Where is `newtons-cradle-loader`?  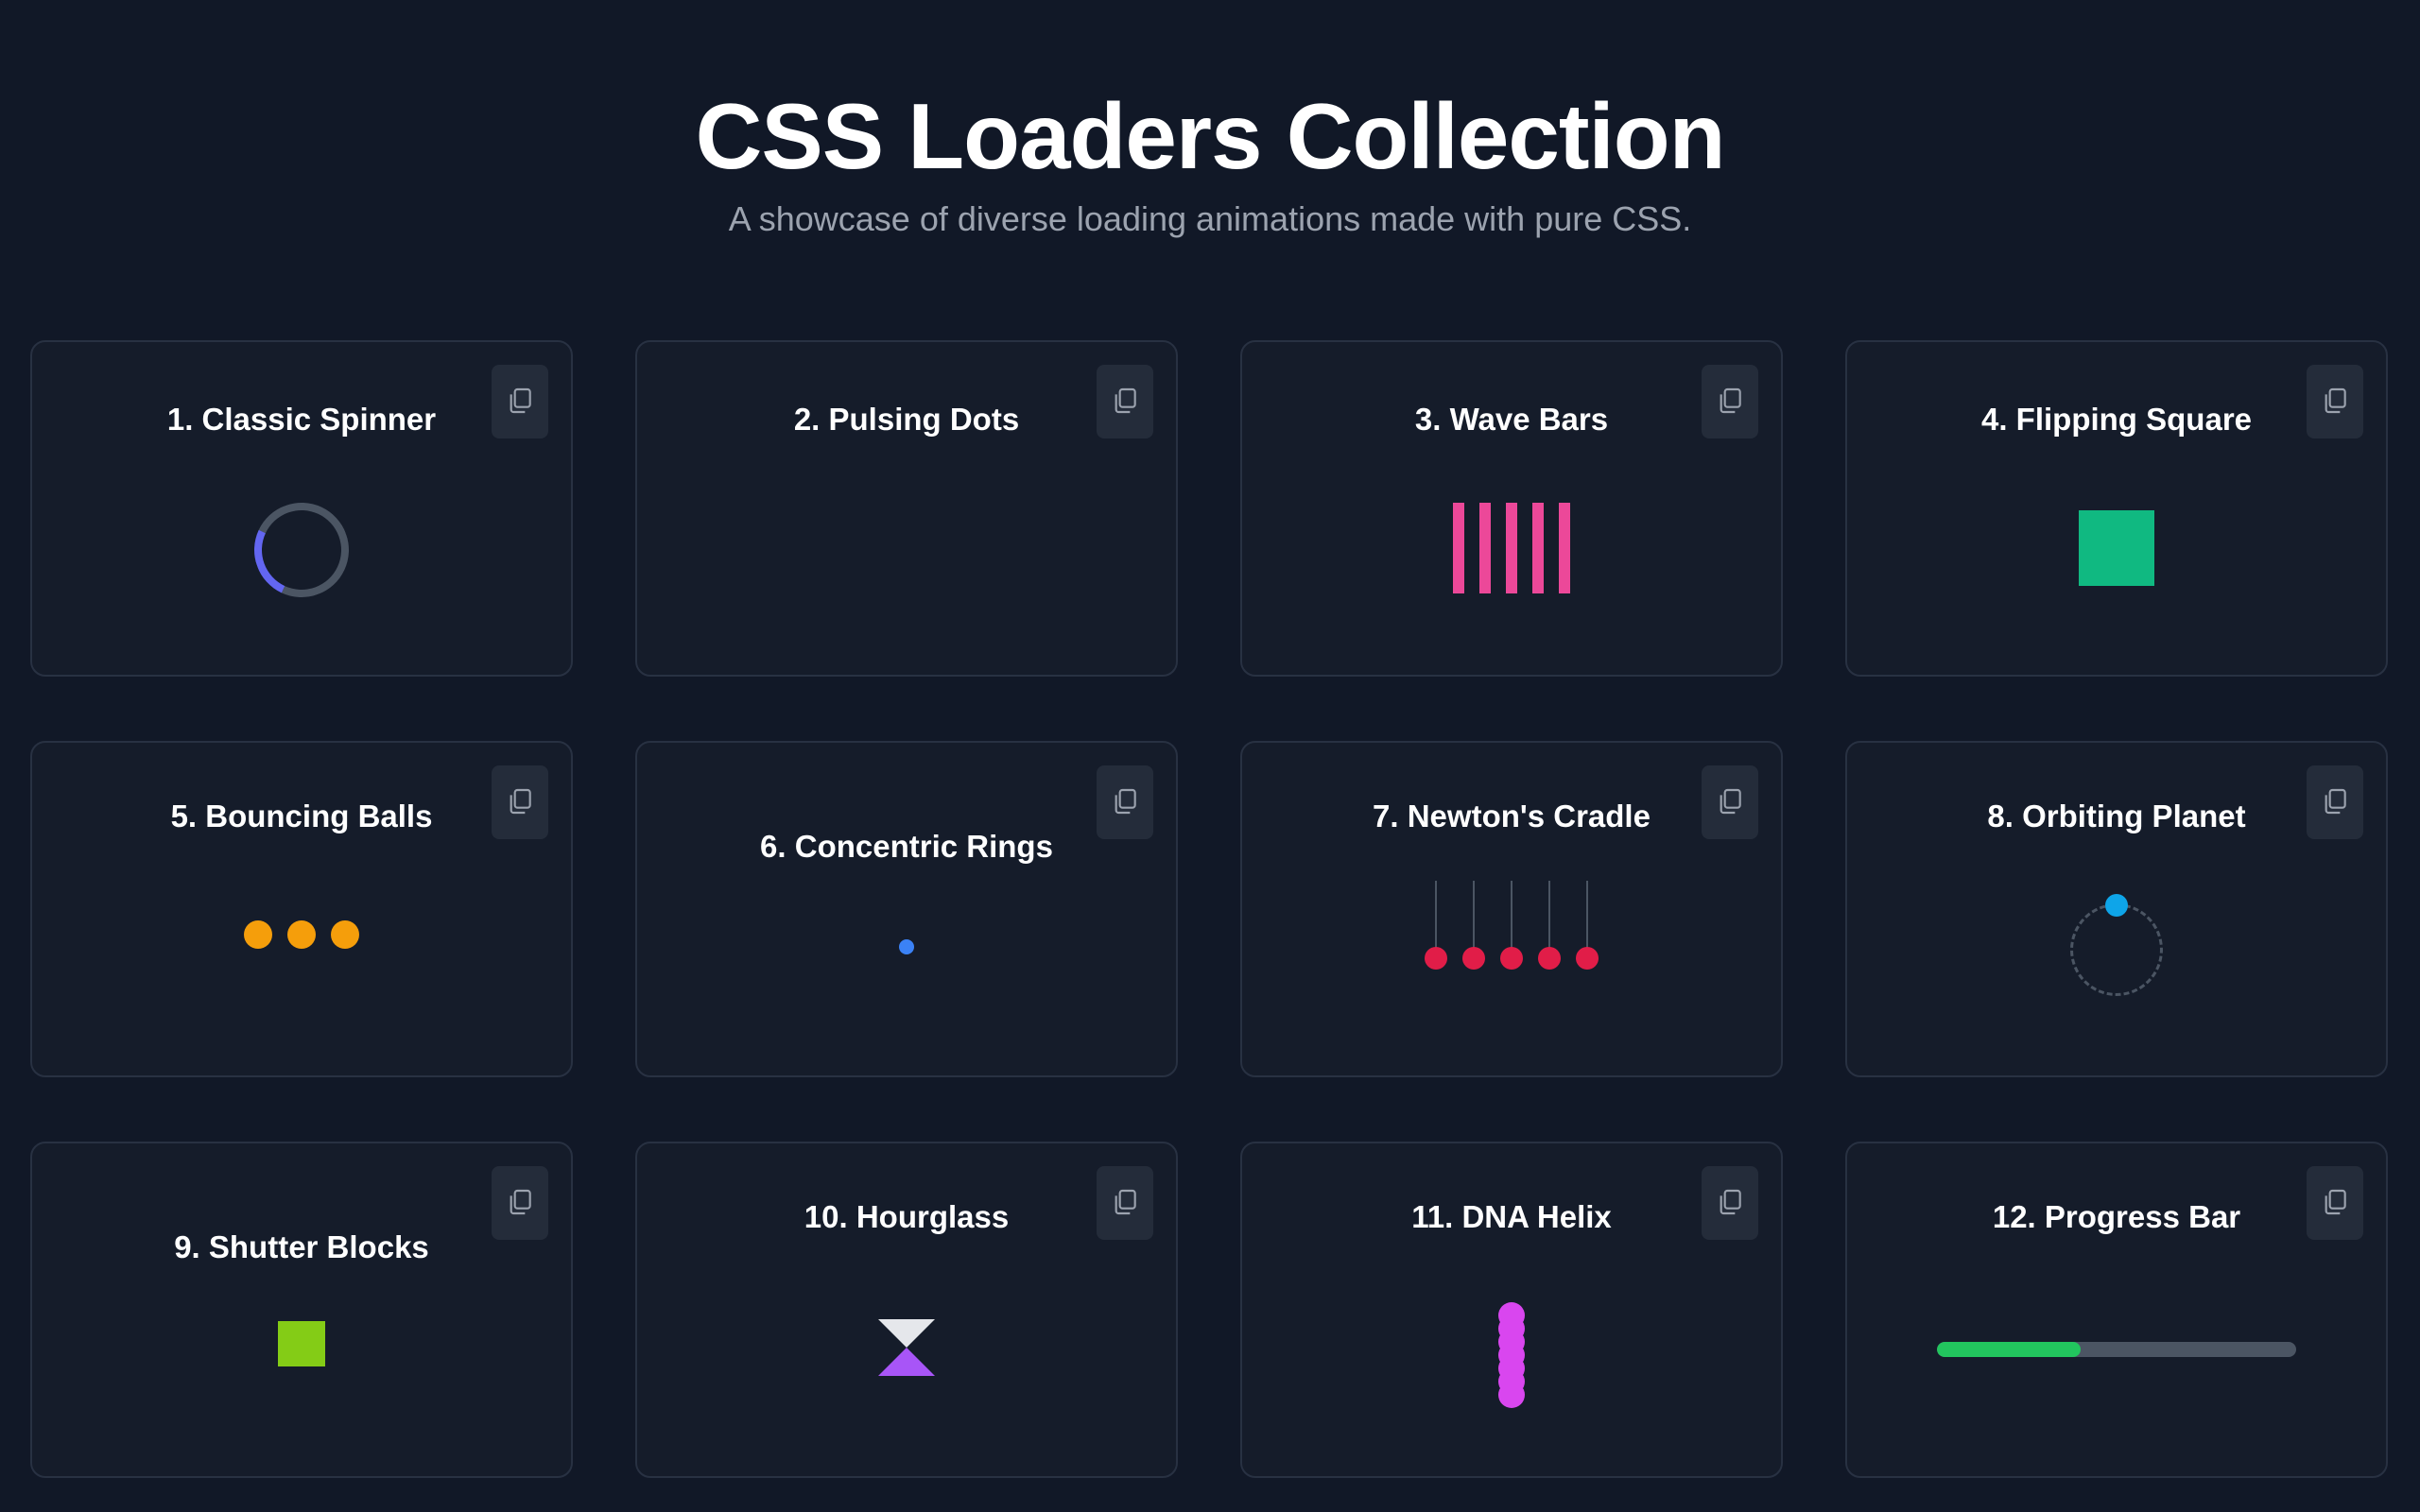 newtons-cradle-loader is located at coordinates (1512, 925).